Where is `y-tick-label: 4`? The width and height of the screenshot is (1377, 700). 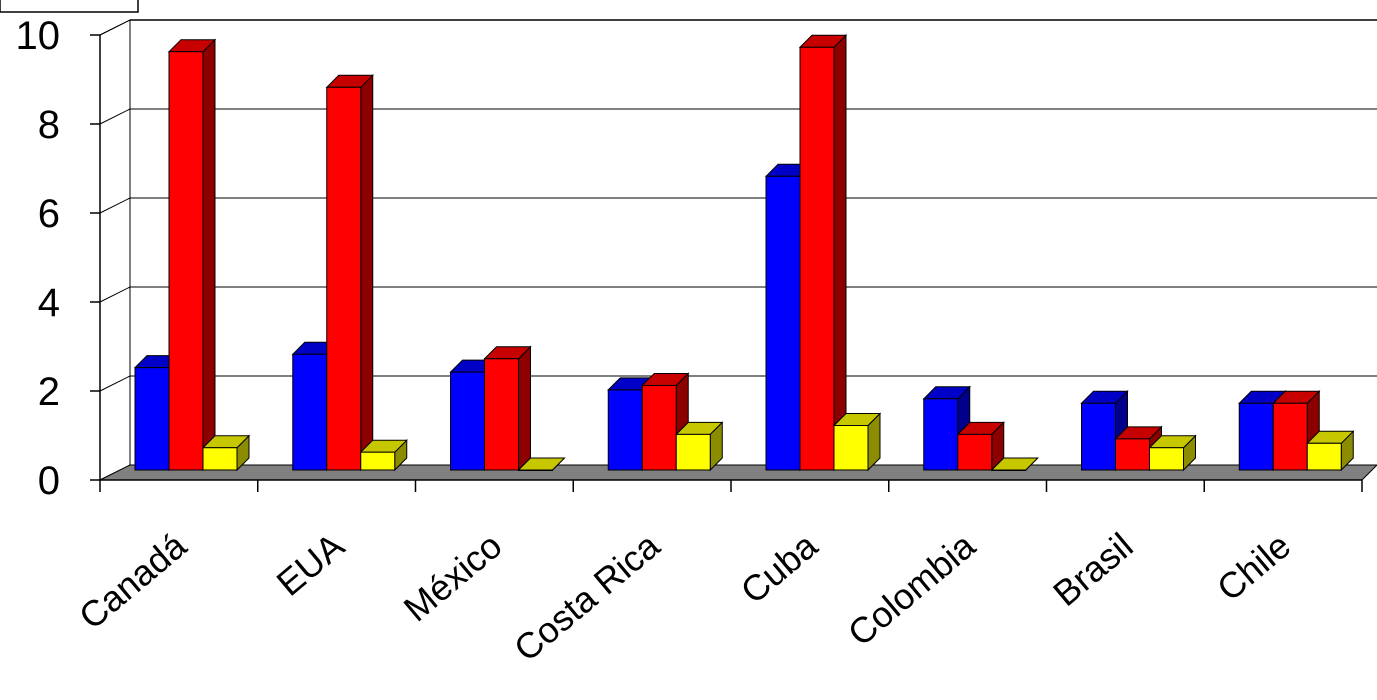 y-tick-label: 4 is located at coordinates (49, 303).